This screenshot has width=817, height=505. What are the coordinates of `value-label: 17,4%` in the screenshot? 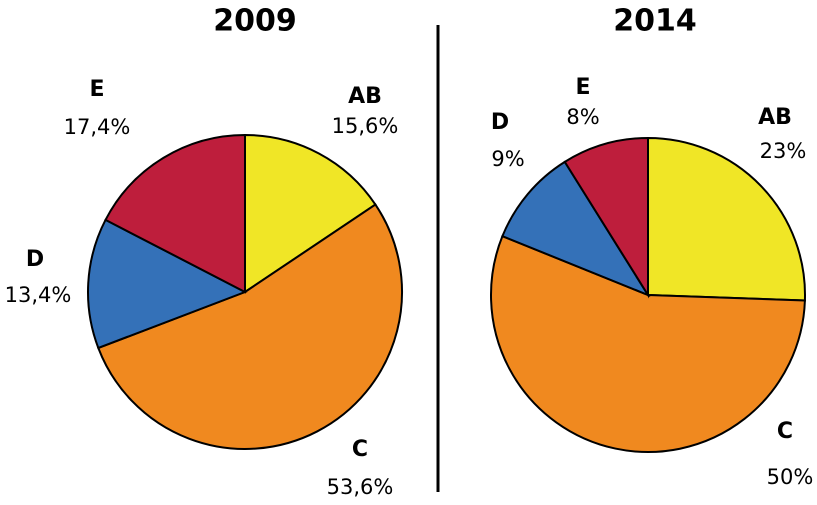 It's located at (97, 127).